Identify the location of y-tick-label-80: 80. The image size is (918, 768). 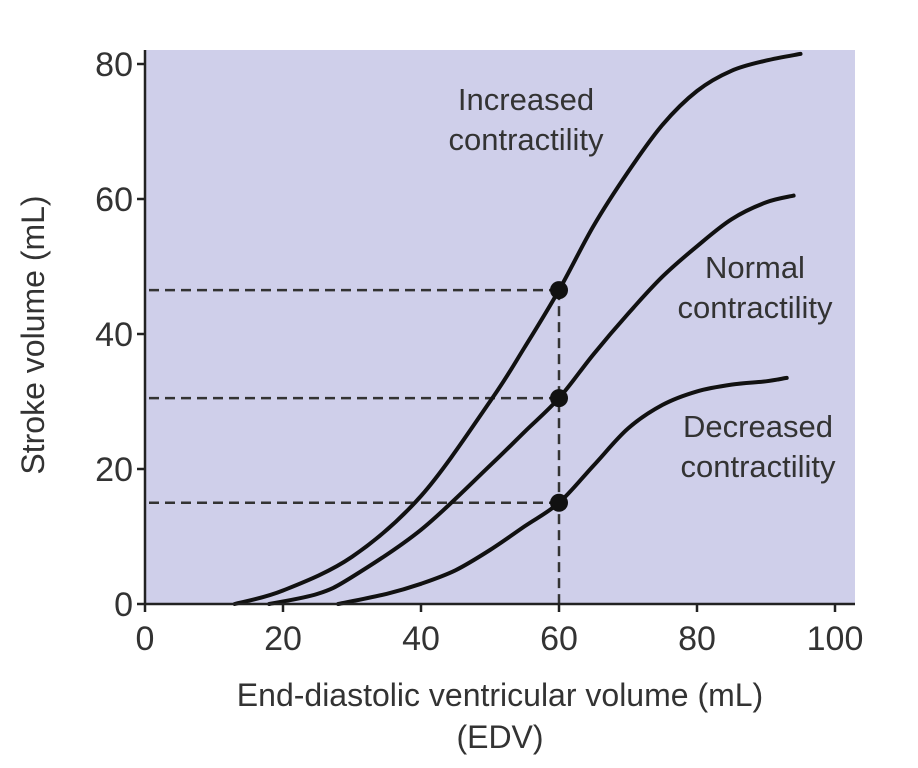
(114, 65).